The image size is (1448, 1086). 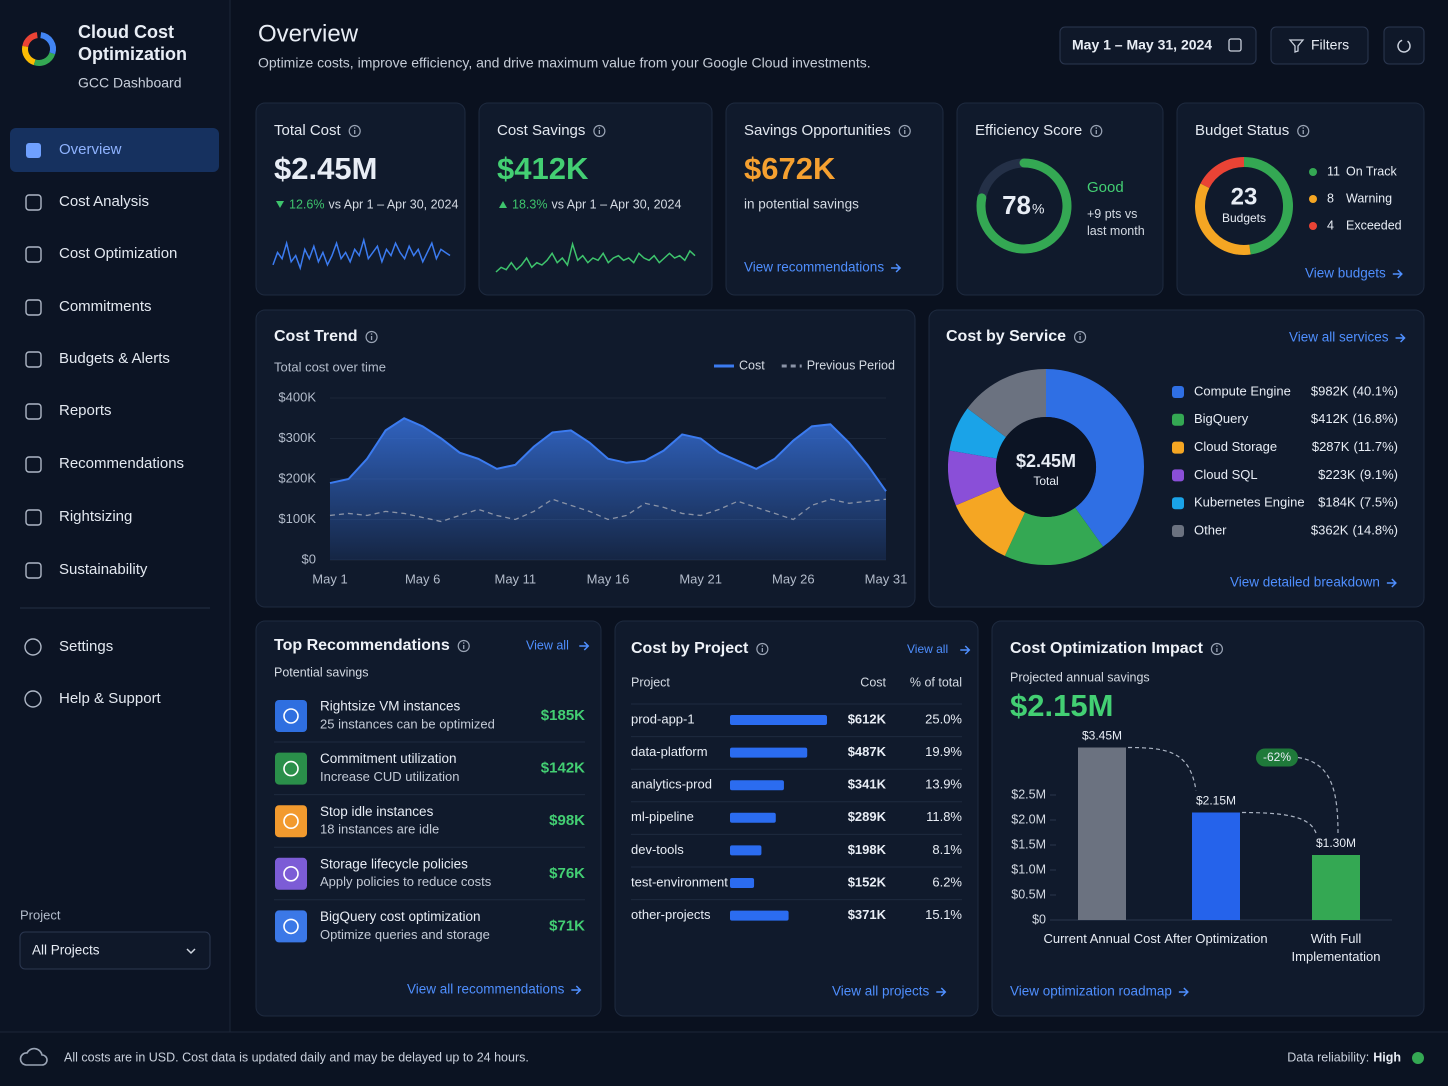 I want to click on nav-item: Cost Optimization, so click(x=118, y=253).